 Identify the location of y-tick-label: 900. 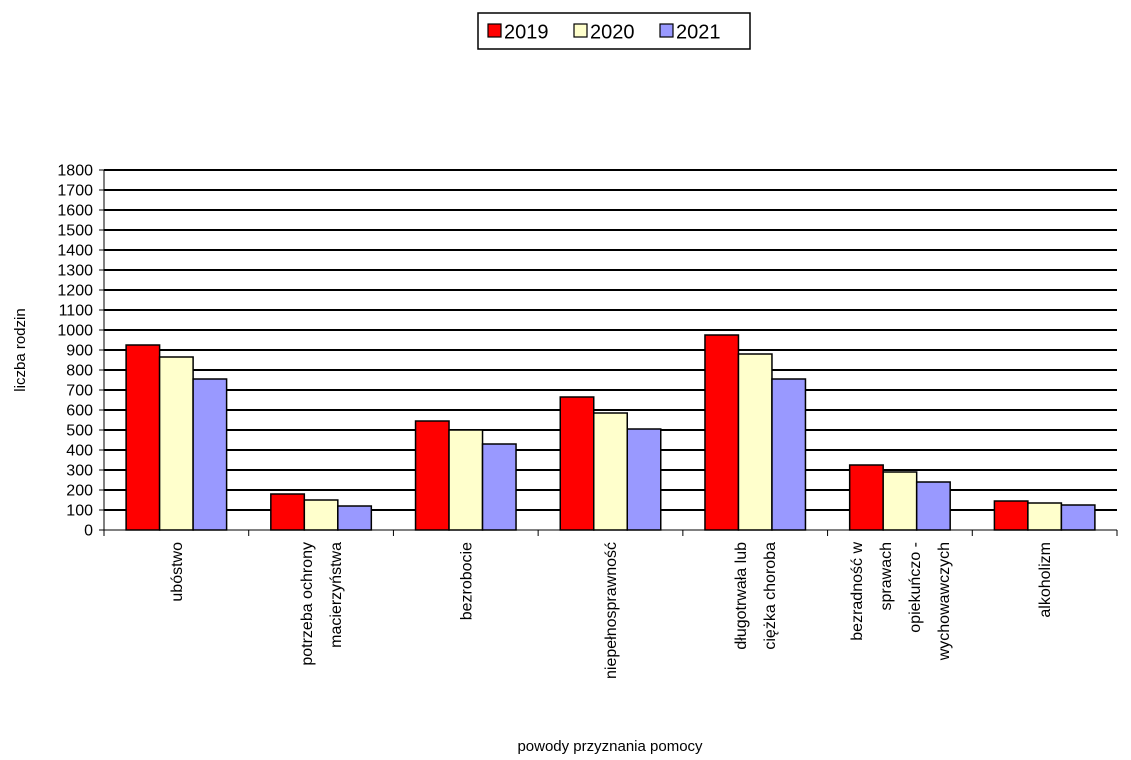
(79, 351).